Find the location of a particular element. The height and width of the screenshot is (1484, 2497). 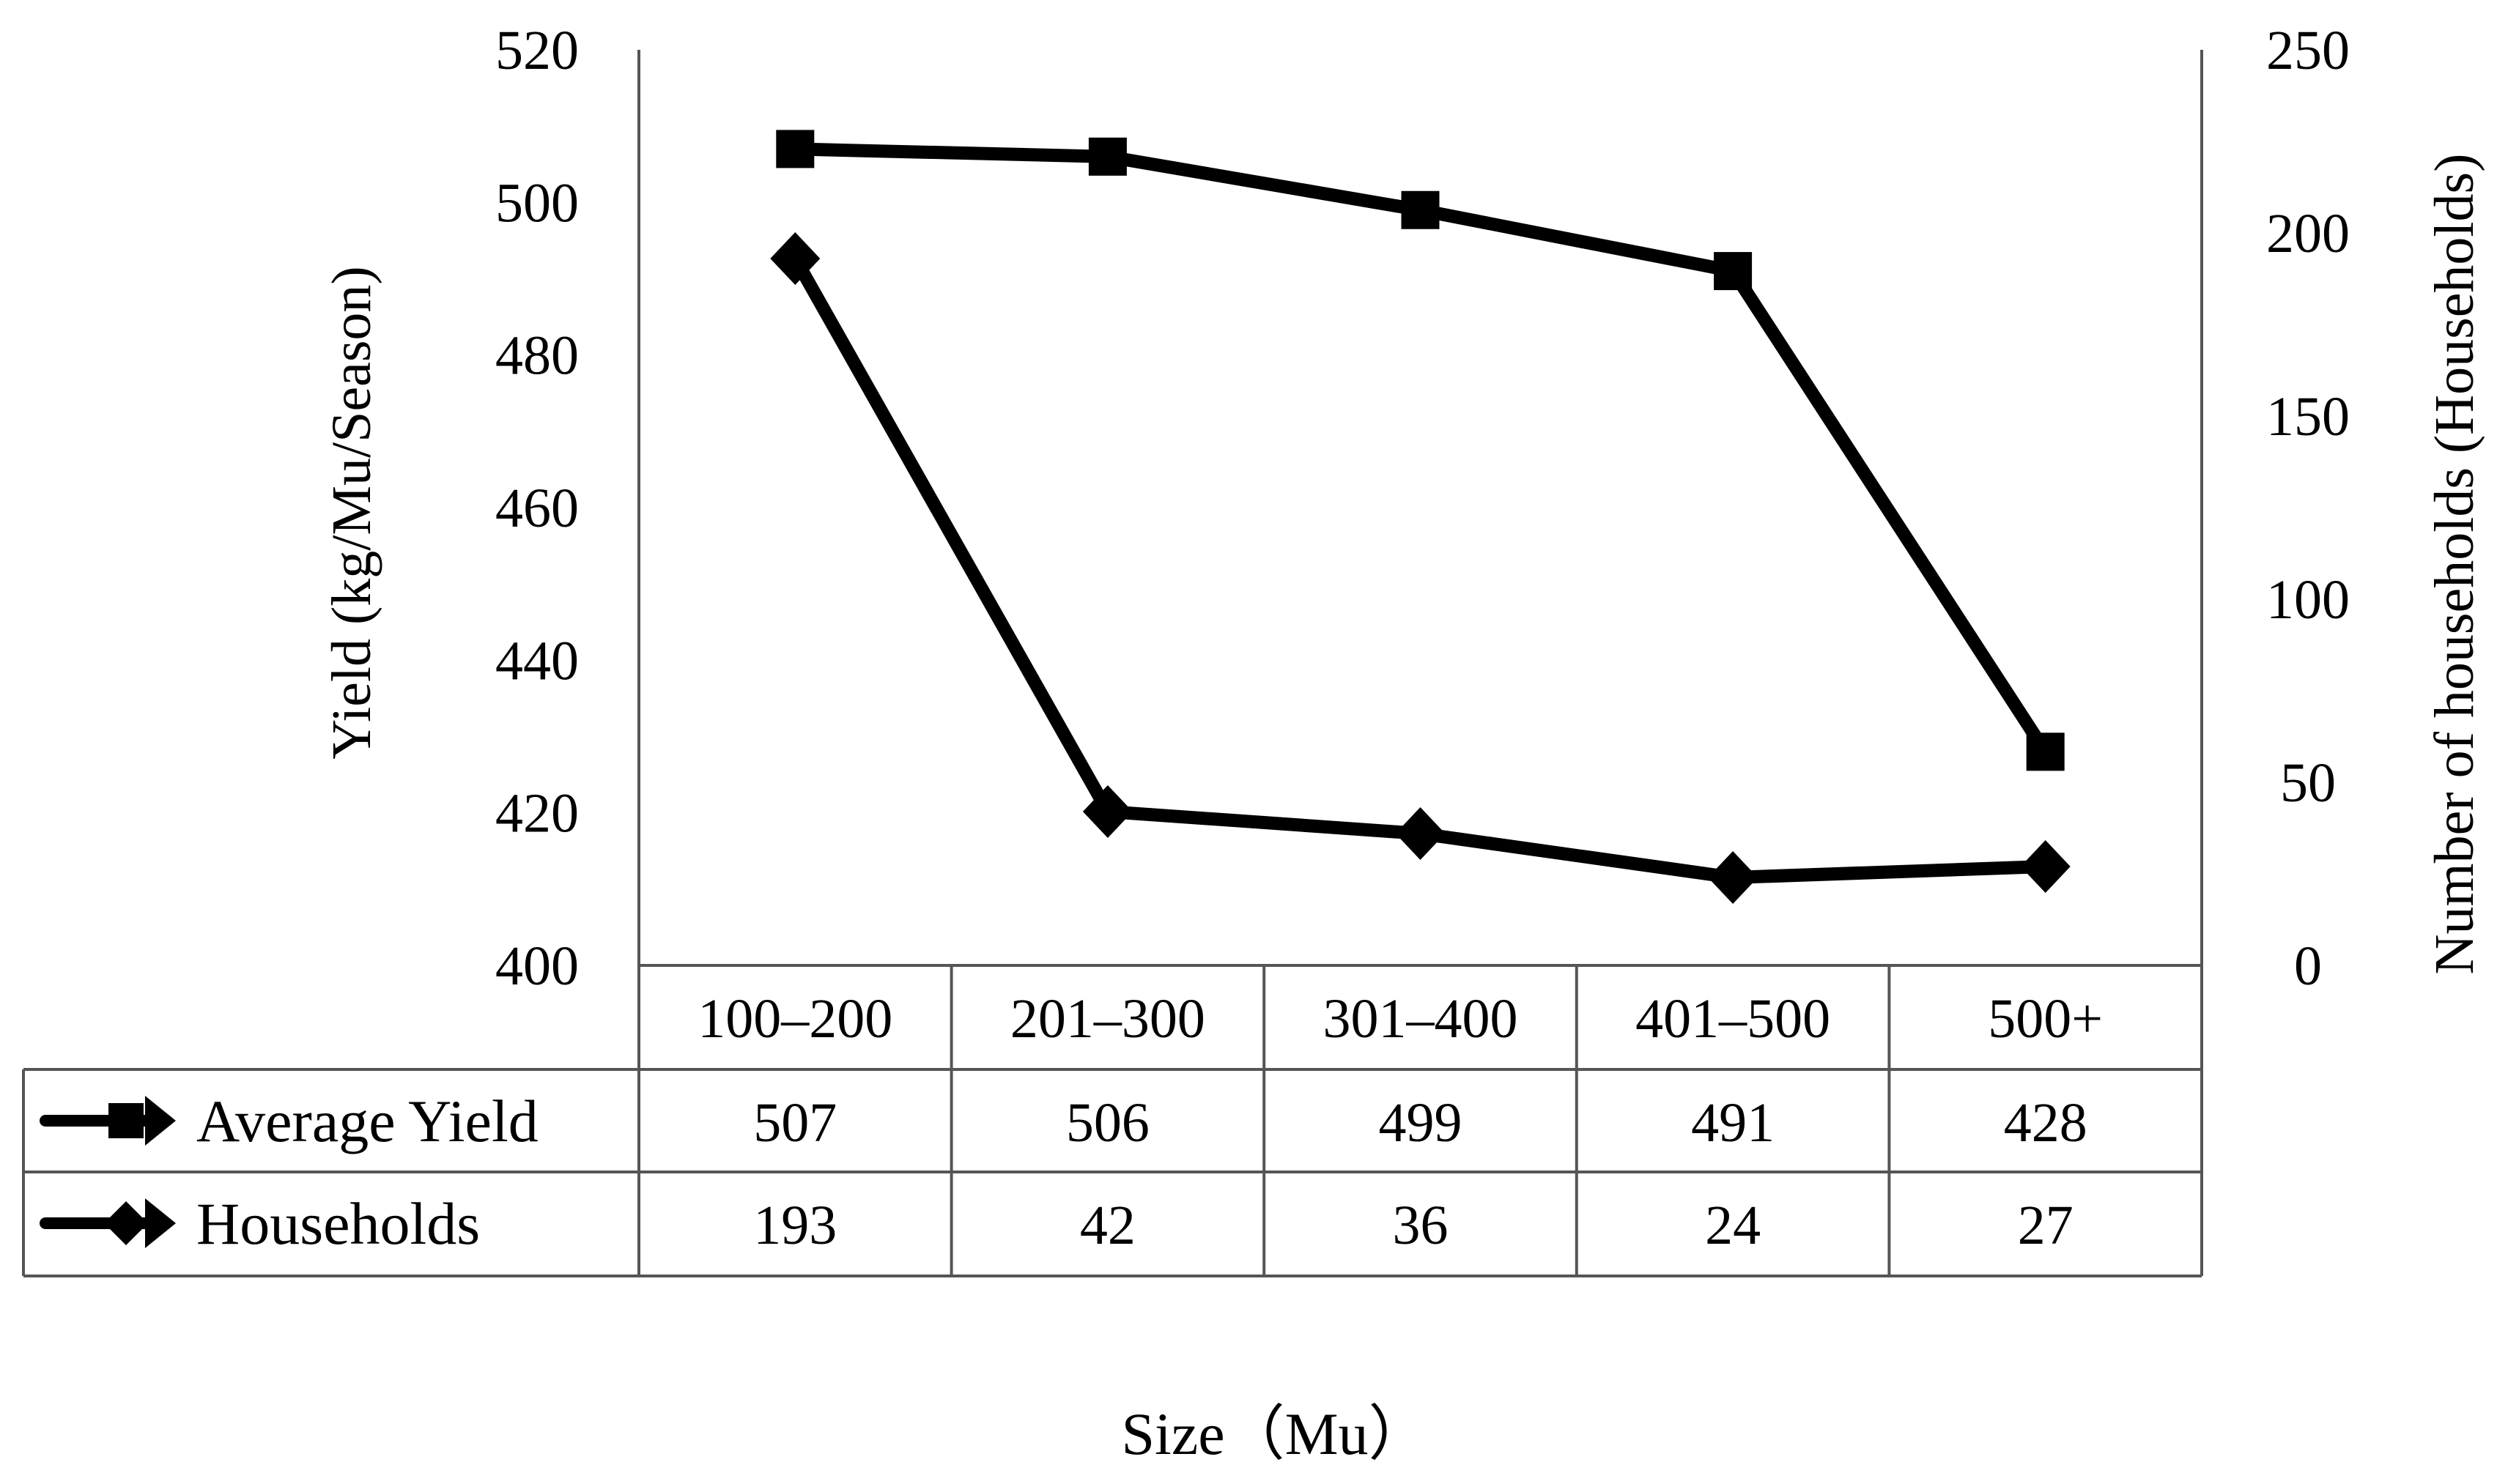

table-value: 499 is located at coordinates (1420, 1123).